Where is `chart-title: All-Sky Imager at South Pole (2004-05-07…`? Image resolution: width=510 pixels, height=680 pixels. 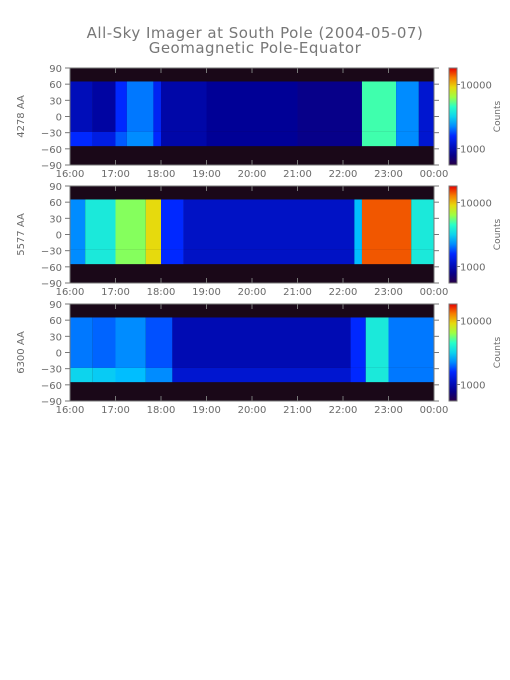 chart-title: All-Sky Imager at South Pole (2004-05-07… is located at coordinates (255, 33).